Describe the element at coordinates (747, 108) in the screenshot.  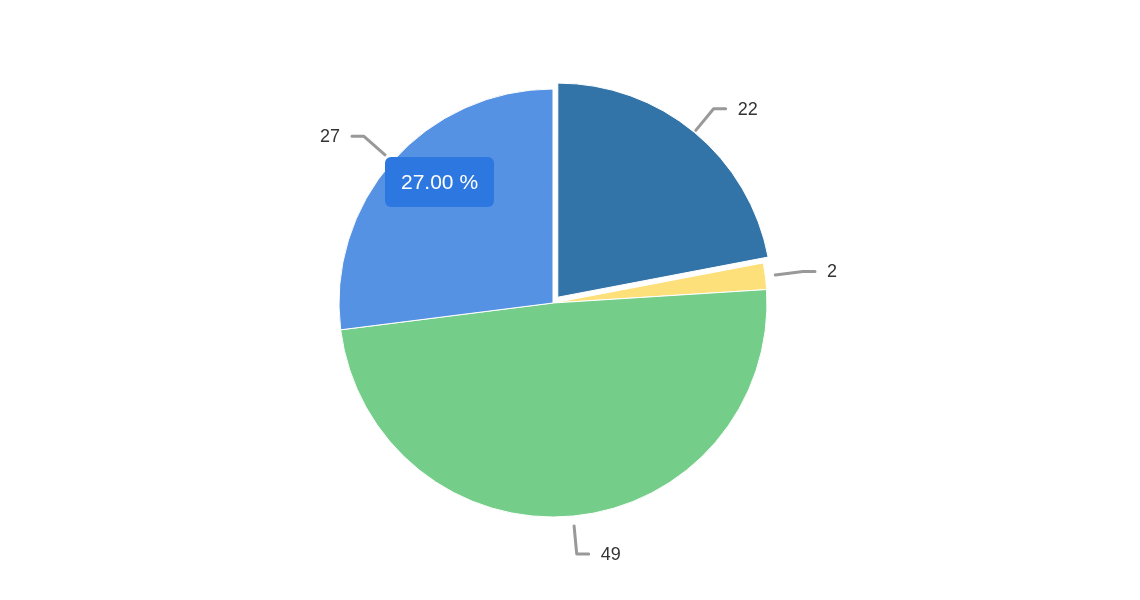
I see `data-label: 22` at that location.